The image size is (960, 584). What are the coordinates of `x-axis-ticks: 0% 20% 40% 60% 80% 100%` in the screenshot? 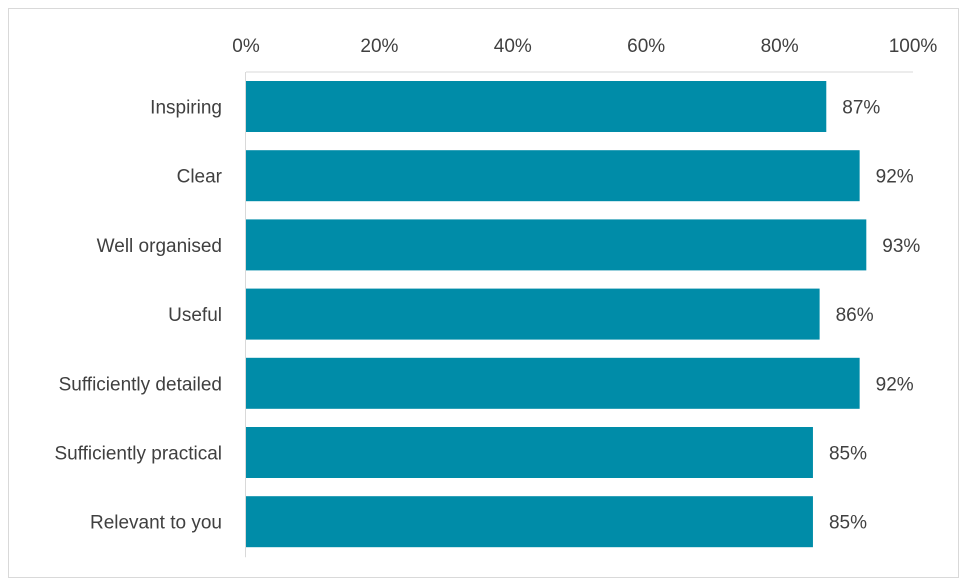 It's located at (585, 54).